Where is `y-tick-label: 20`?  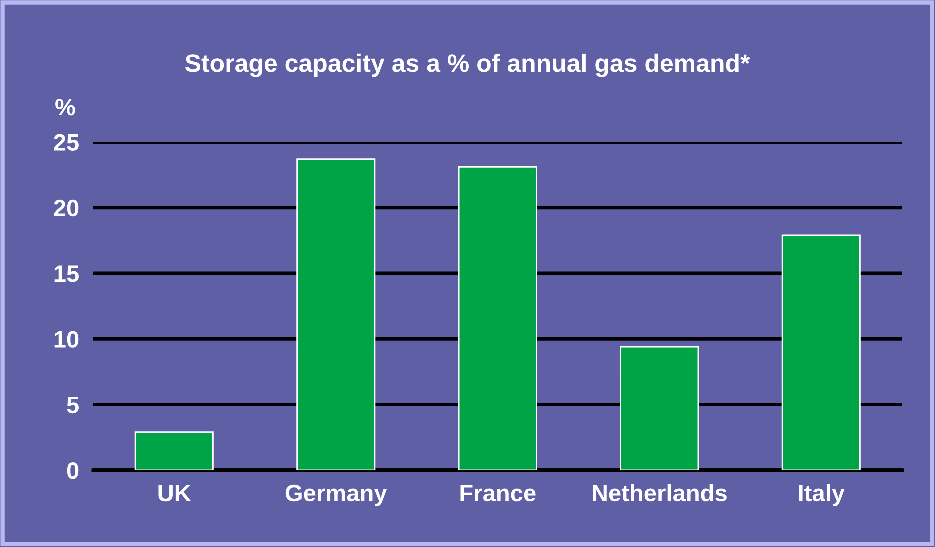 y-tick-label: 20 is located at coordinates (66, 208).